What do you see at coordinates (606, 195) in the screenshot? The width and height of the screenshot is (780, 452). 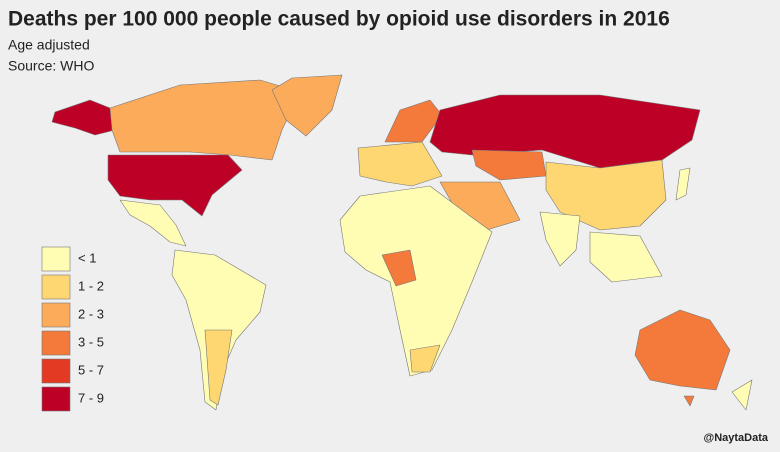 I see `china` at bounding box center [606, 195].